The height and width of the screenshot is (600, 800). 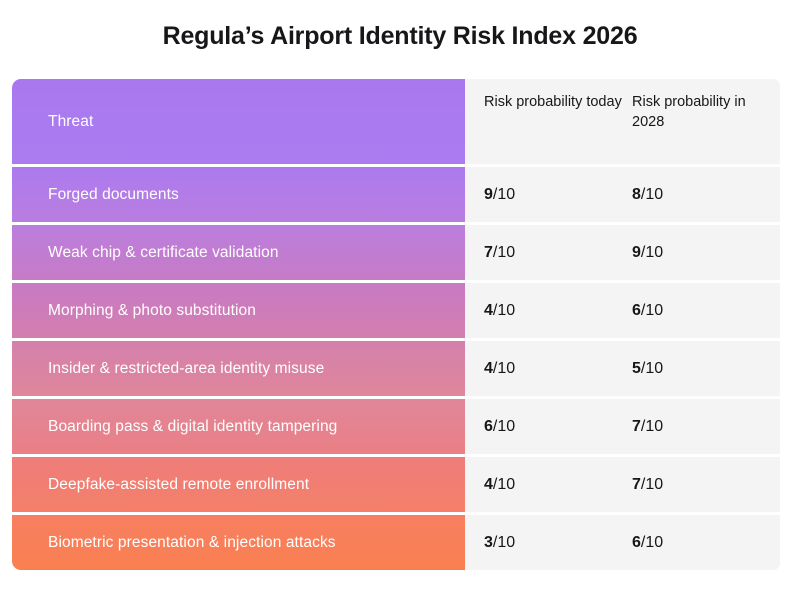 What do you see at coordinates (152, 310) in the screenshot?
I see `threat-label: Morphing & photo substitution` at bounding box center [152, 310].